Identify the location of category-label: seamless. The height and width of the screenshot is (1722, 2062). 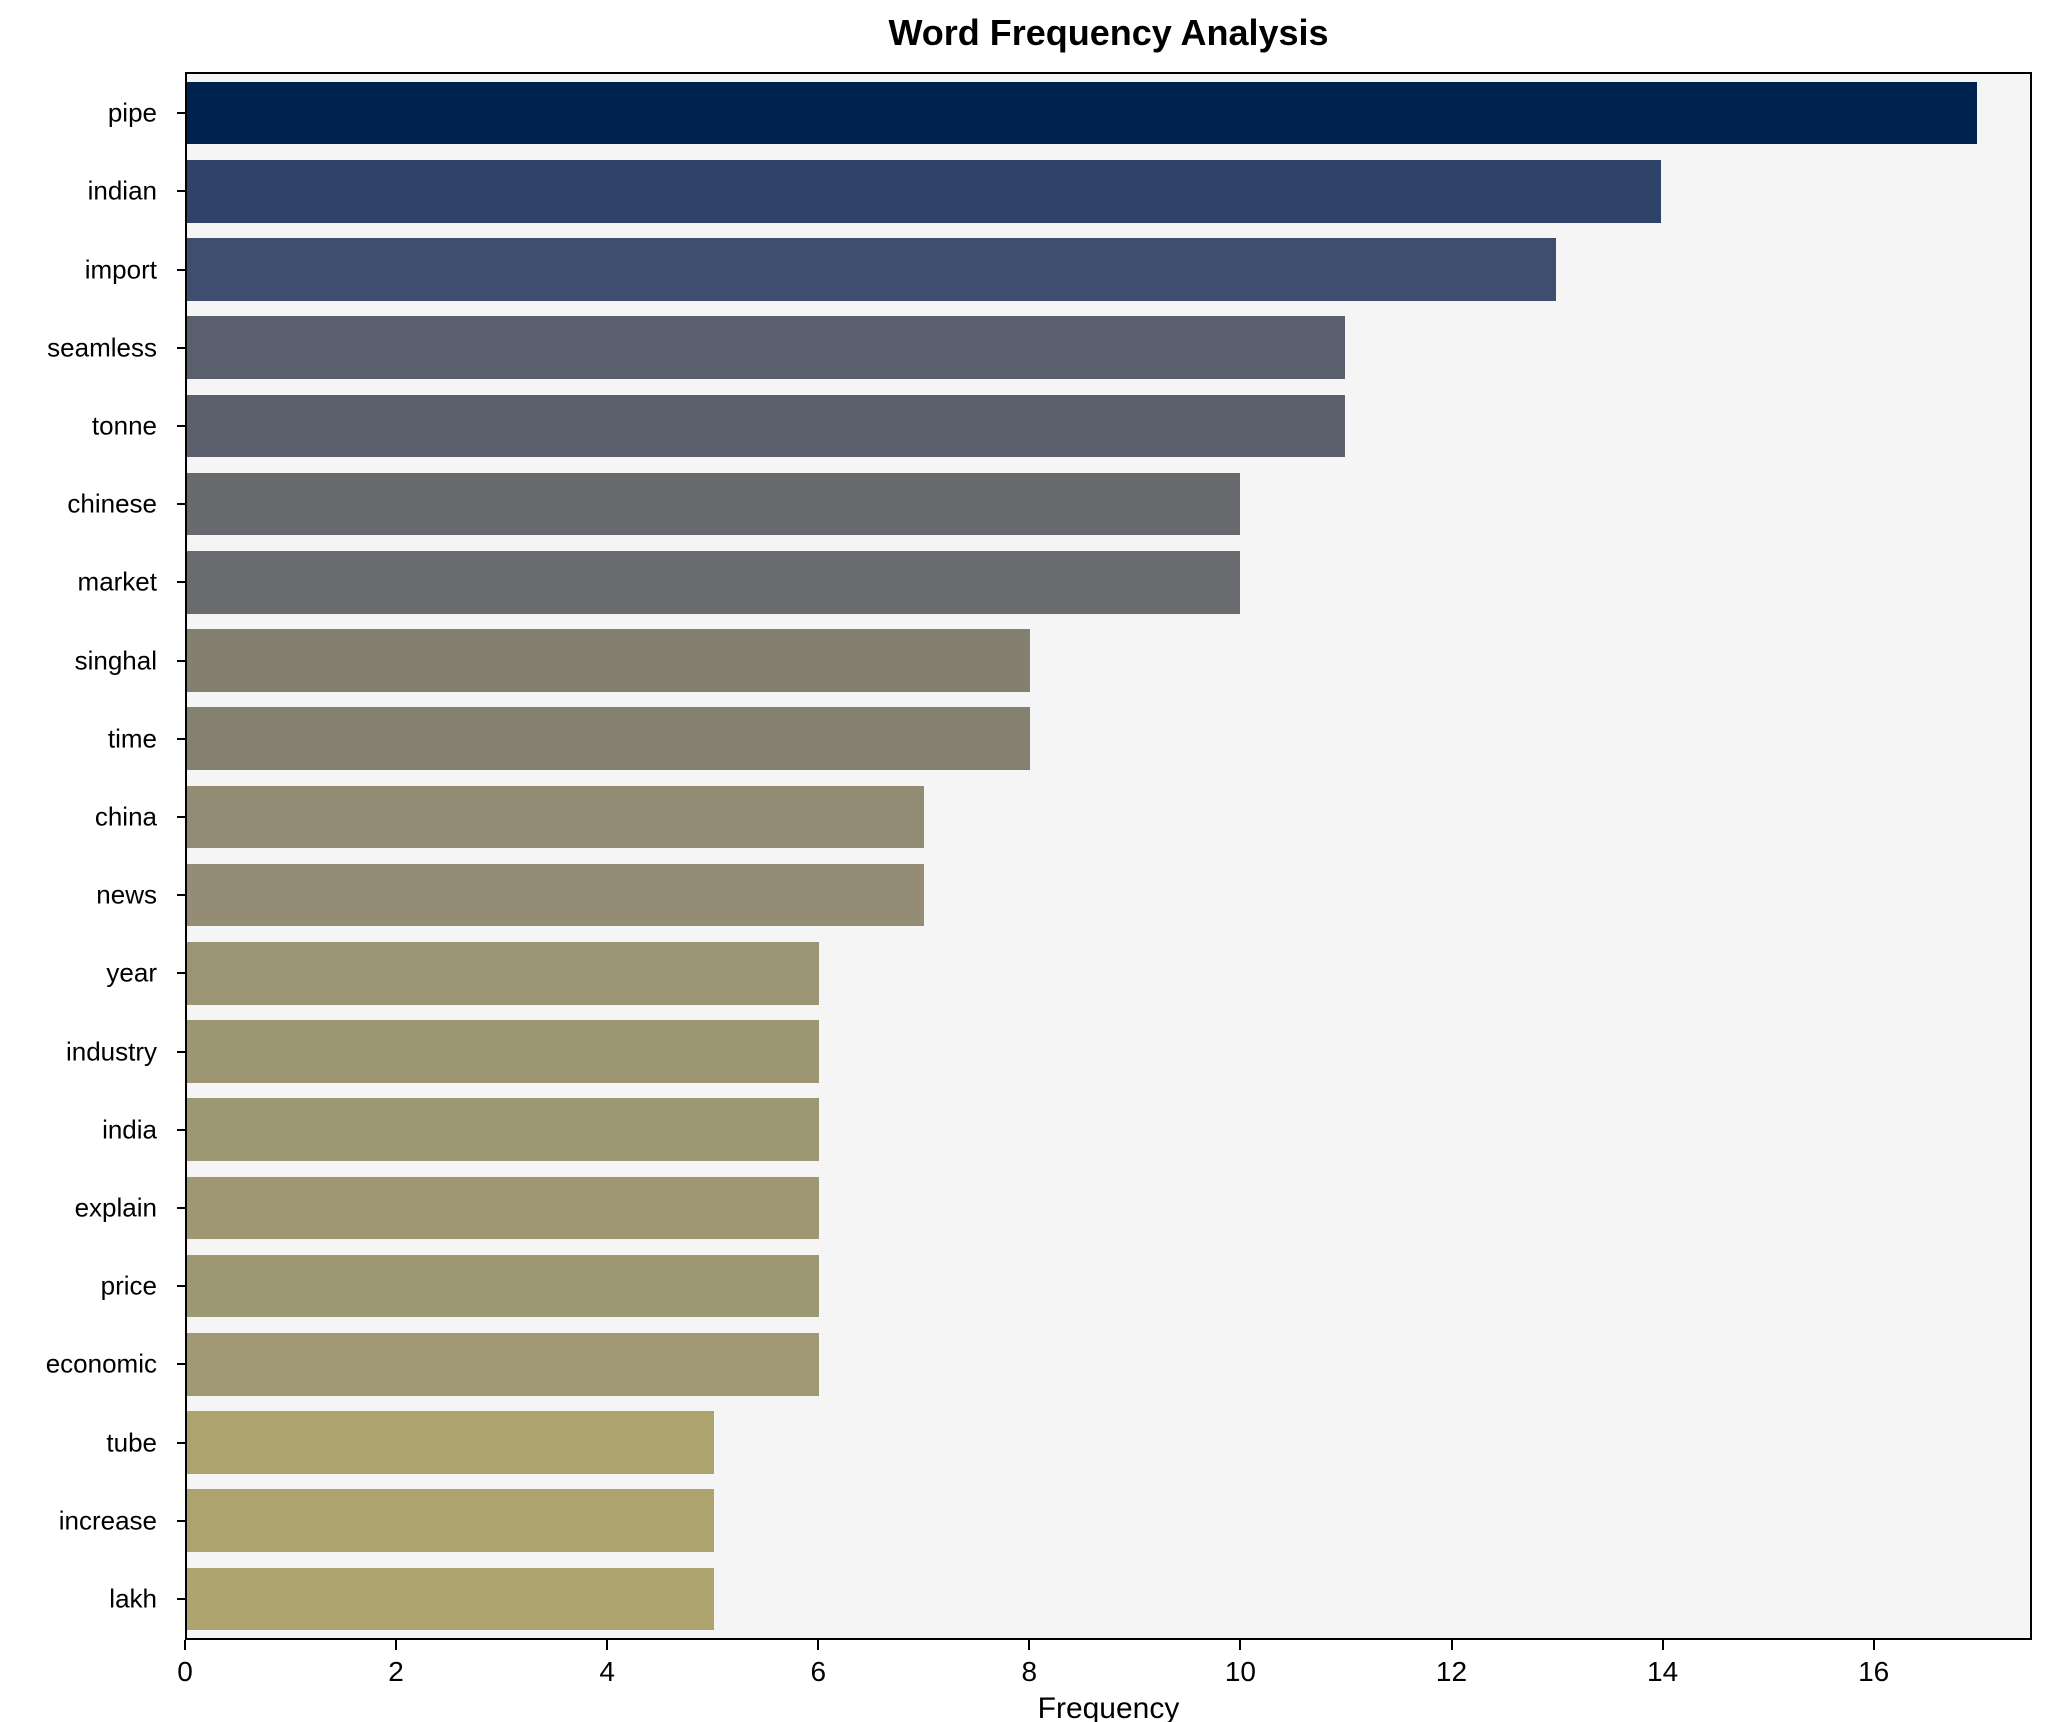
(102, 347).